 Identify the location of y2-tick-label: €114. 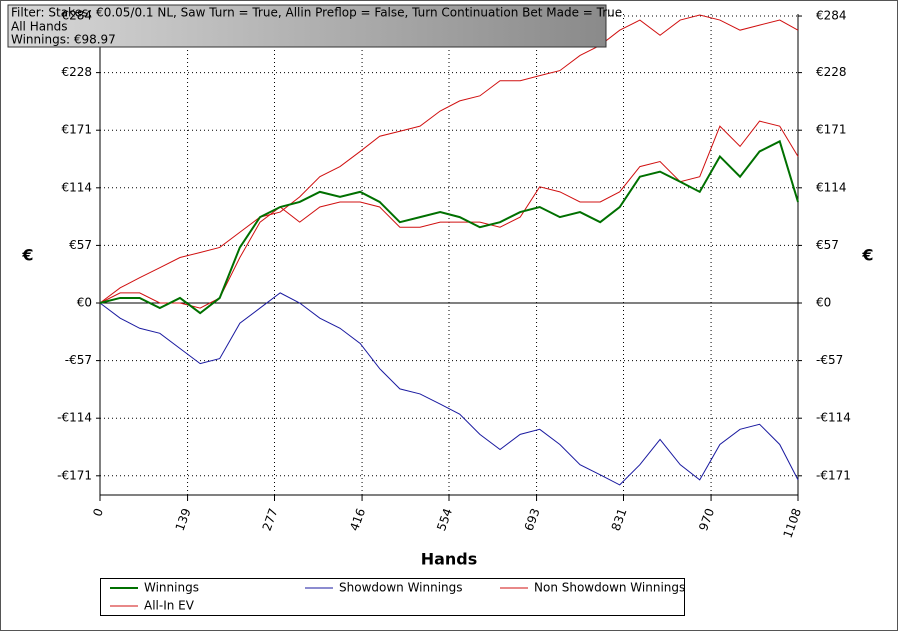
(831, 187).